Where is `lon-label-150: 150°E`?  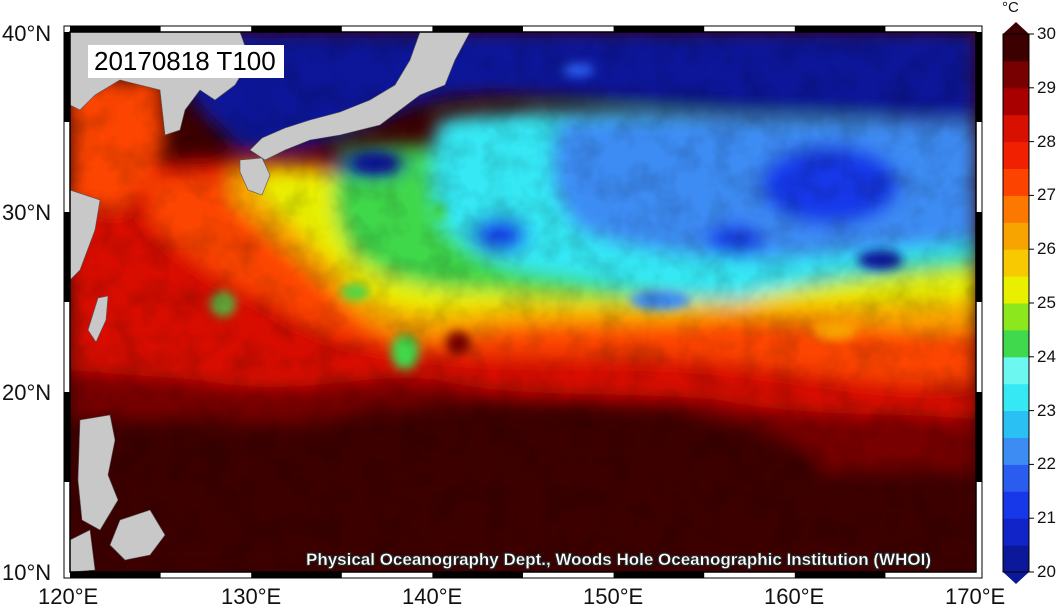 lon-label-150: 150°E is located at coordinates (613, 596).